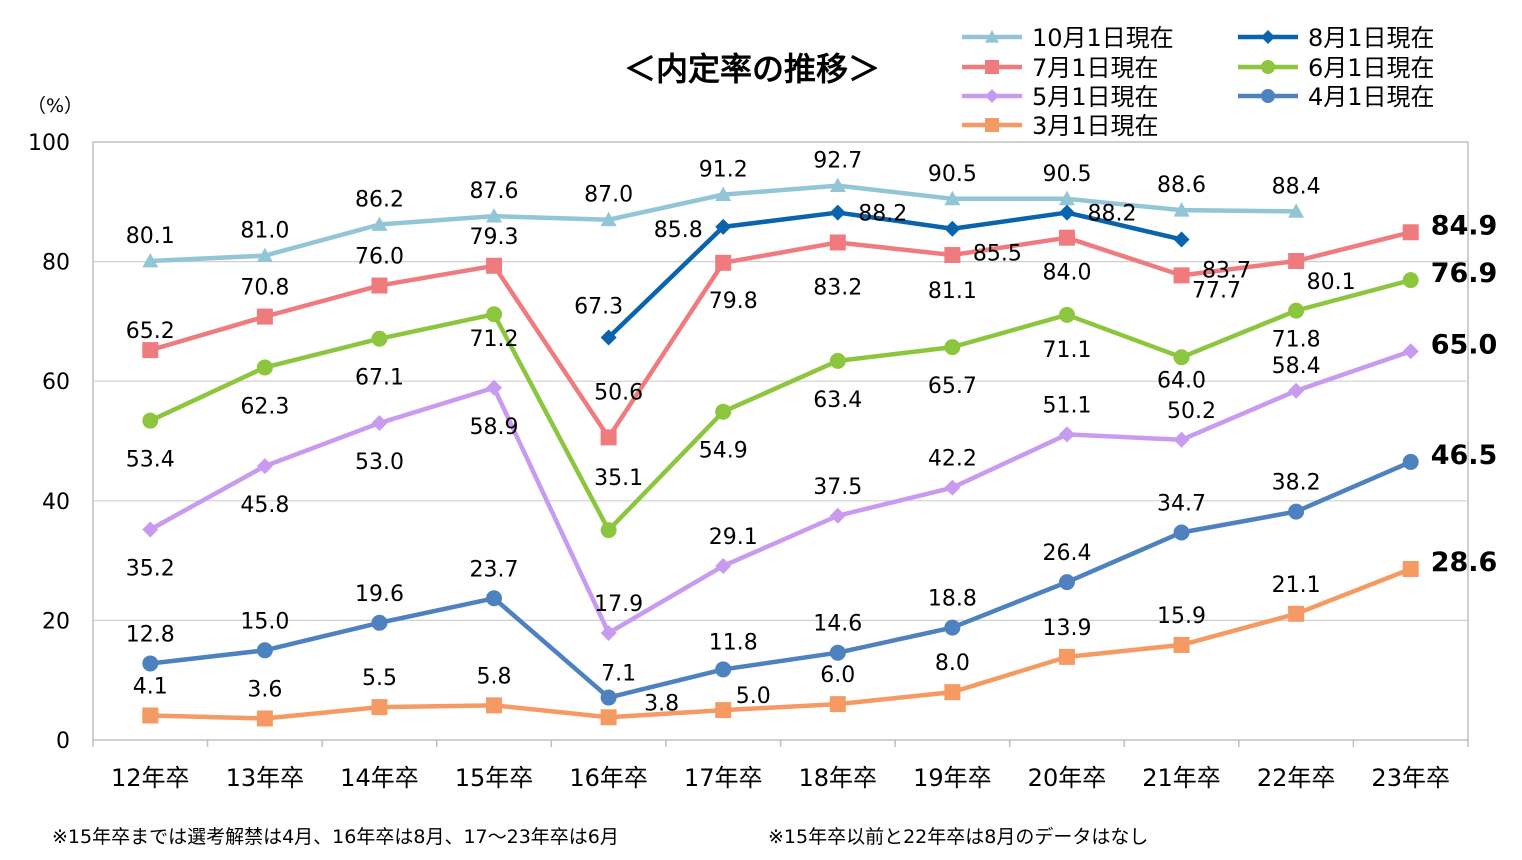 The height and width of the screenshot is (860, 1522). I want to click on data-label: 45.8, so click(264, 505).